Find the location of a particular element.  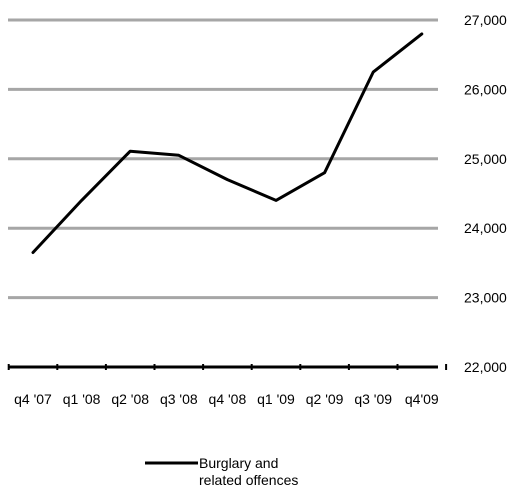

y-tick-label: 27,000 is located at coordinates (485, 20).